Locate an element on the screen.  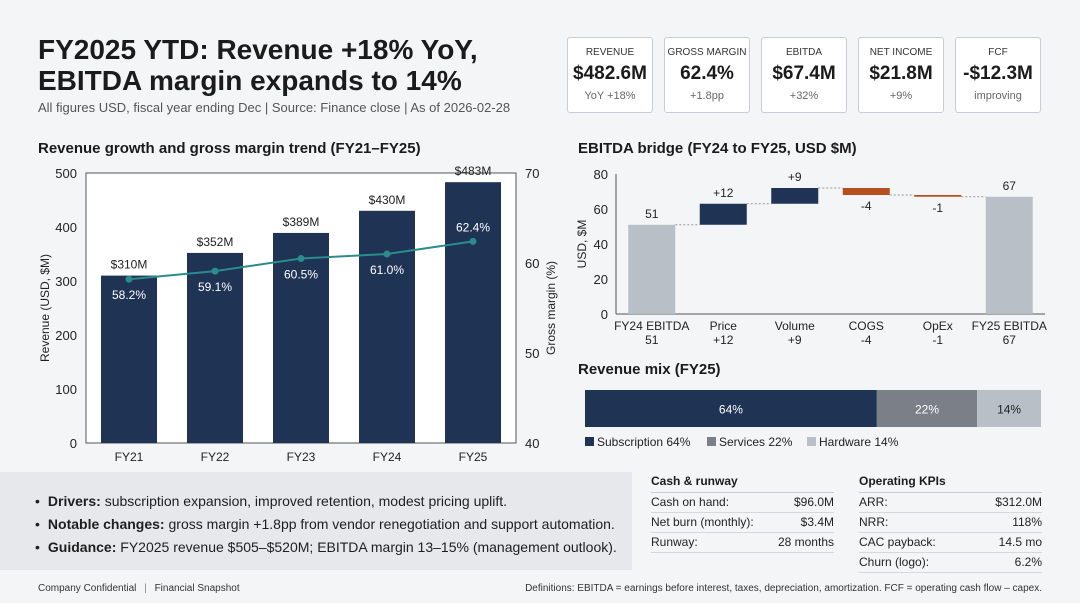
row-label: Net burn (monthly): is located at coordinates (702, 522).